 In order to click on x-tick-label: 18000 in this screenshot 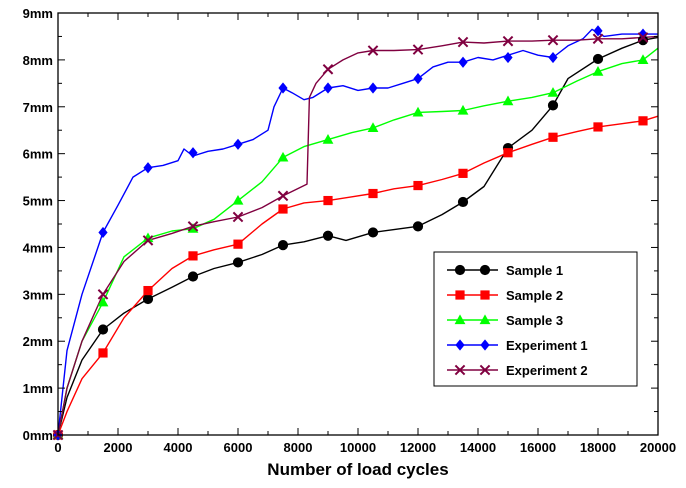, I will do `click(598, 447)`.